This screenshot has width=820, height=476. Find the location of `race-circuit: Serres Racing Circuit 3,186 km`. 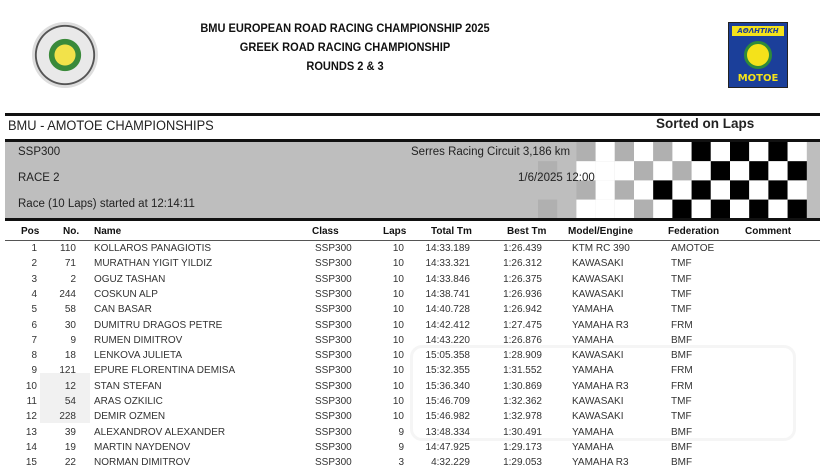

race-circuit: Serres Racing Circuit 3,186 km is located at coordinates (491, 152).